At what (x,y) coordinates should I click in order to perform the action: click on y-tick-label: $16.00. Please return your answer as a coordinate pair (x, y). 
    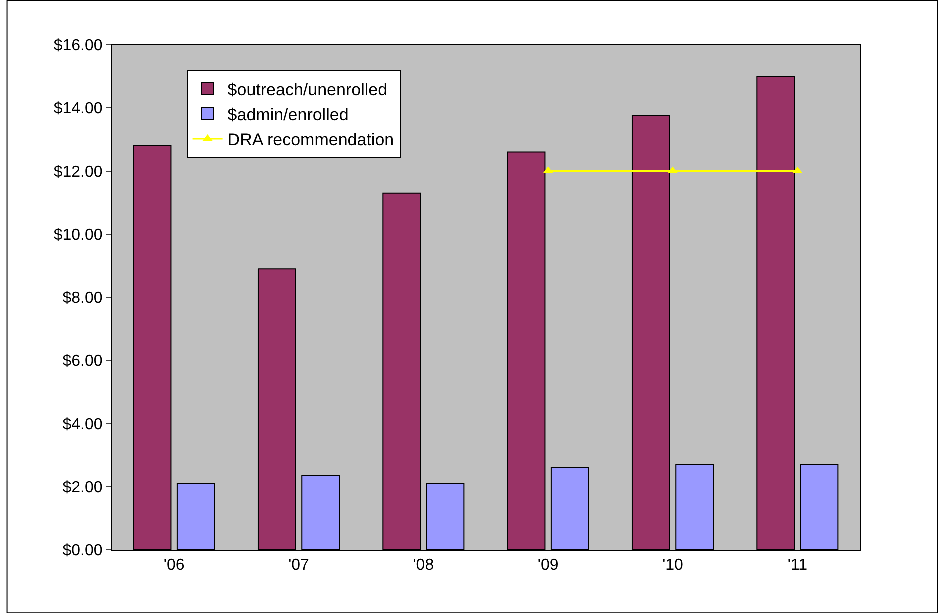
    Looking at the image, I should click on (78, 46).